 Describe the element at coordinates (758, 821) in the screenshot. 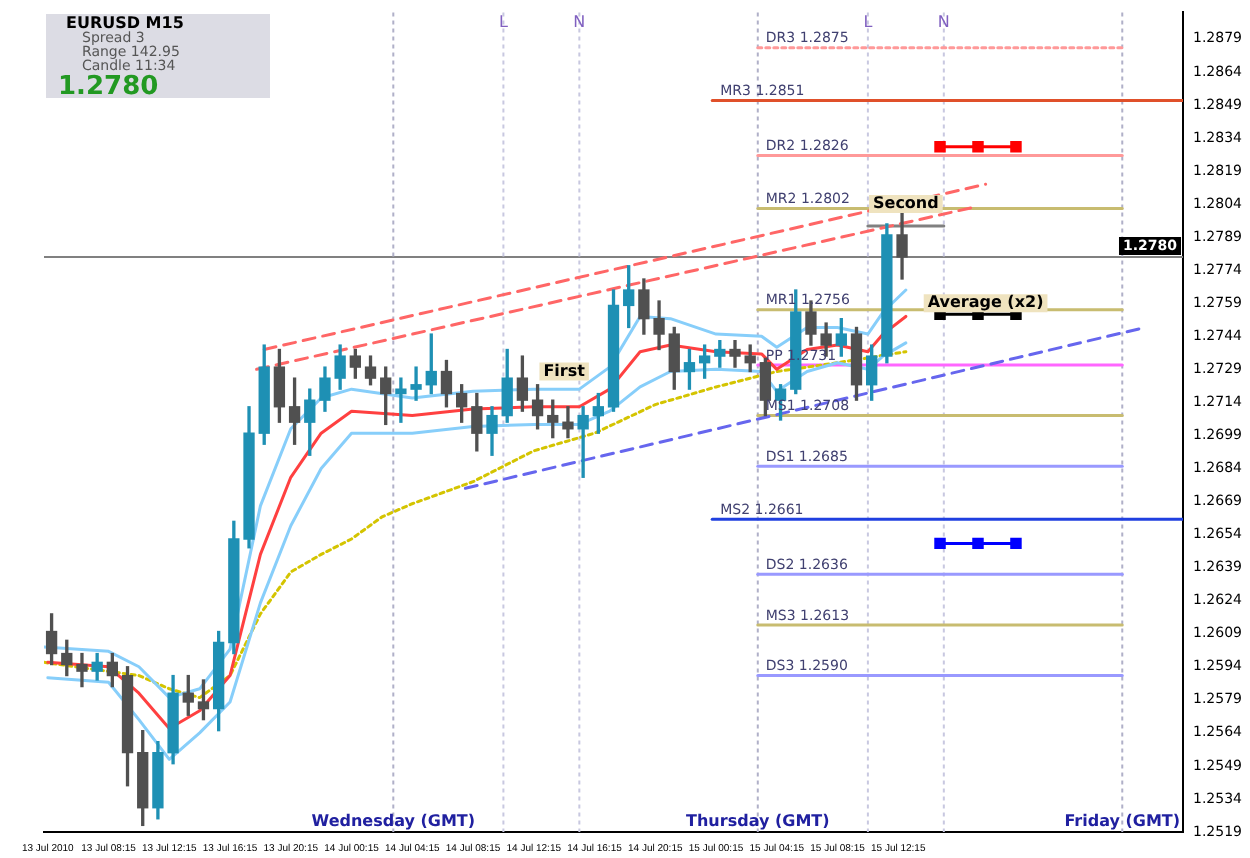

I see `annotation: Thursday (GMT)` at that location.